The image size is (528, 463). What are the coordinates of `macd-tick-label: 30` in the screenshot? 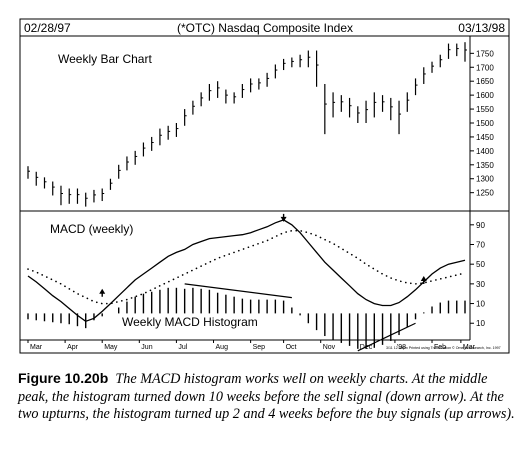 It's located at (480, 284).